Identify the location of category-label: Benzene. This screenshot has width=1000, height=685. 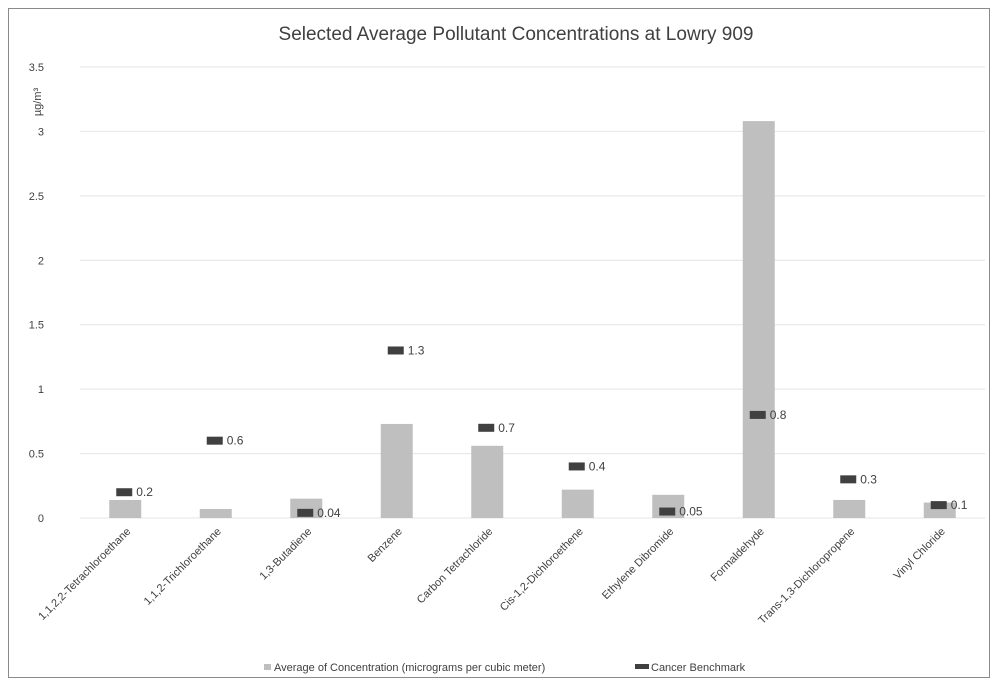
(385, 545).